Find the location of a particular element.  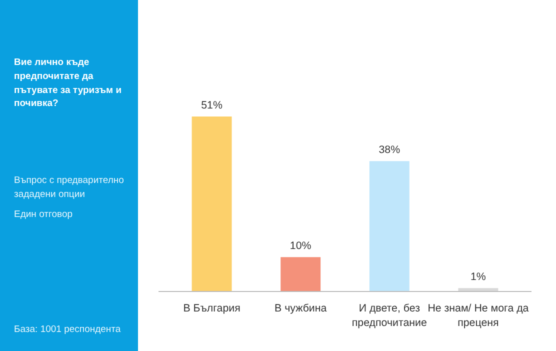

x-tick-label: Не знам/ Не мога да преценя is located at coordinates (478, 315).